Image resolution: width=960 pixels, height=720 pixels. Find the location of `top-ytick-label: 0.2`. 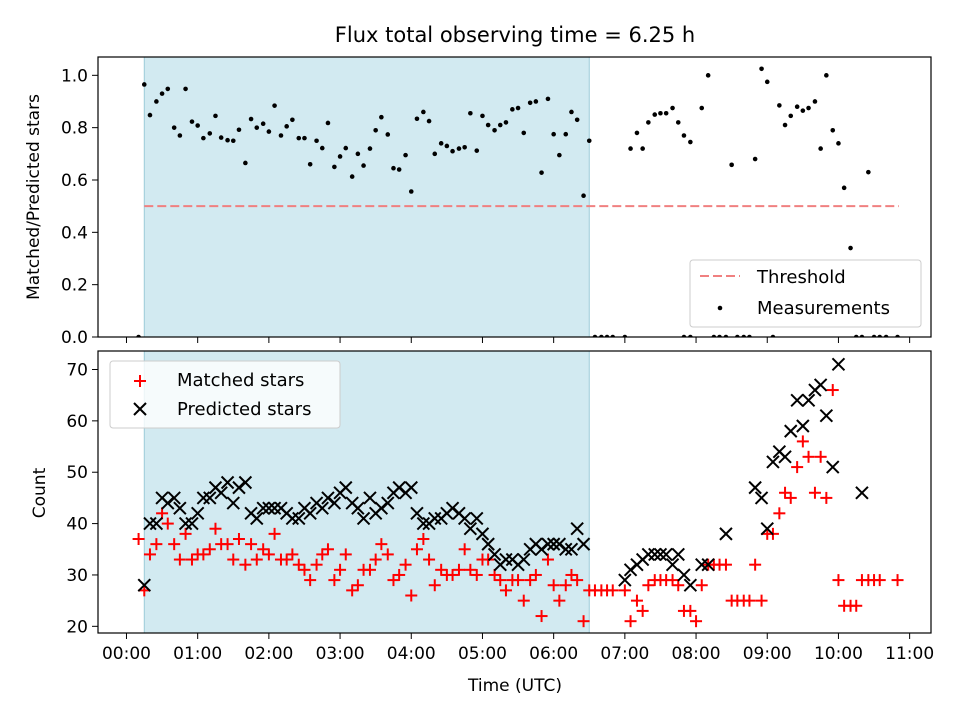

top-ytick-label: 0.2 is located at coordinates (74, 286).